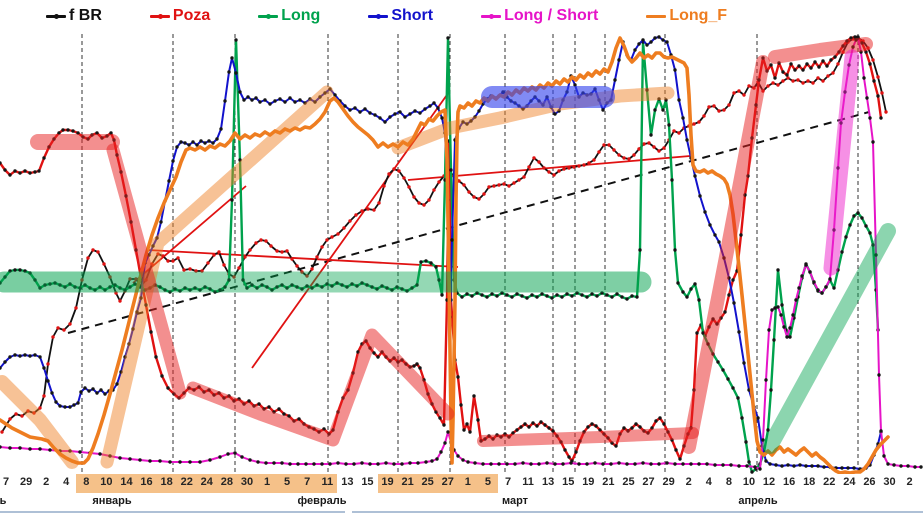 The image size is (923, 520). What do you see at coordinates (515, 501) in the screenshot?
I see `month-label: март` at bounding box center [515, 501].